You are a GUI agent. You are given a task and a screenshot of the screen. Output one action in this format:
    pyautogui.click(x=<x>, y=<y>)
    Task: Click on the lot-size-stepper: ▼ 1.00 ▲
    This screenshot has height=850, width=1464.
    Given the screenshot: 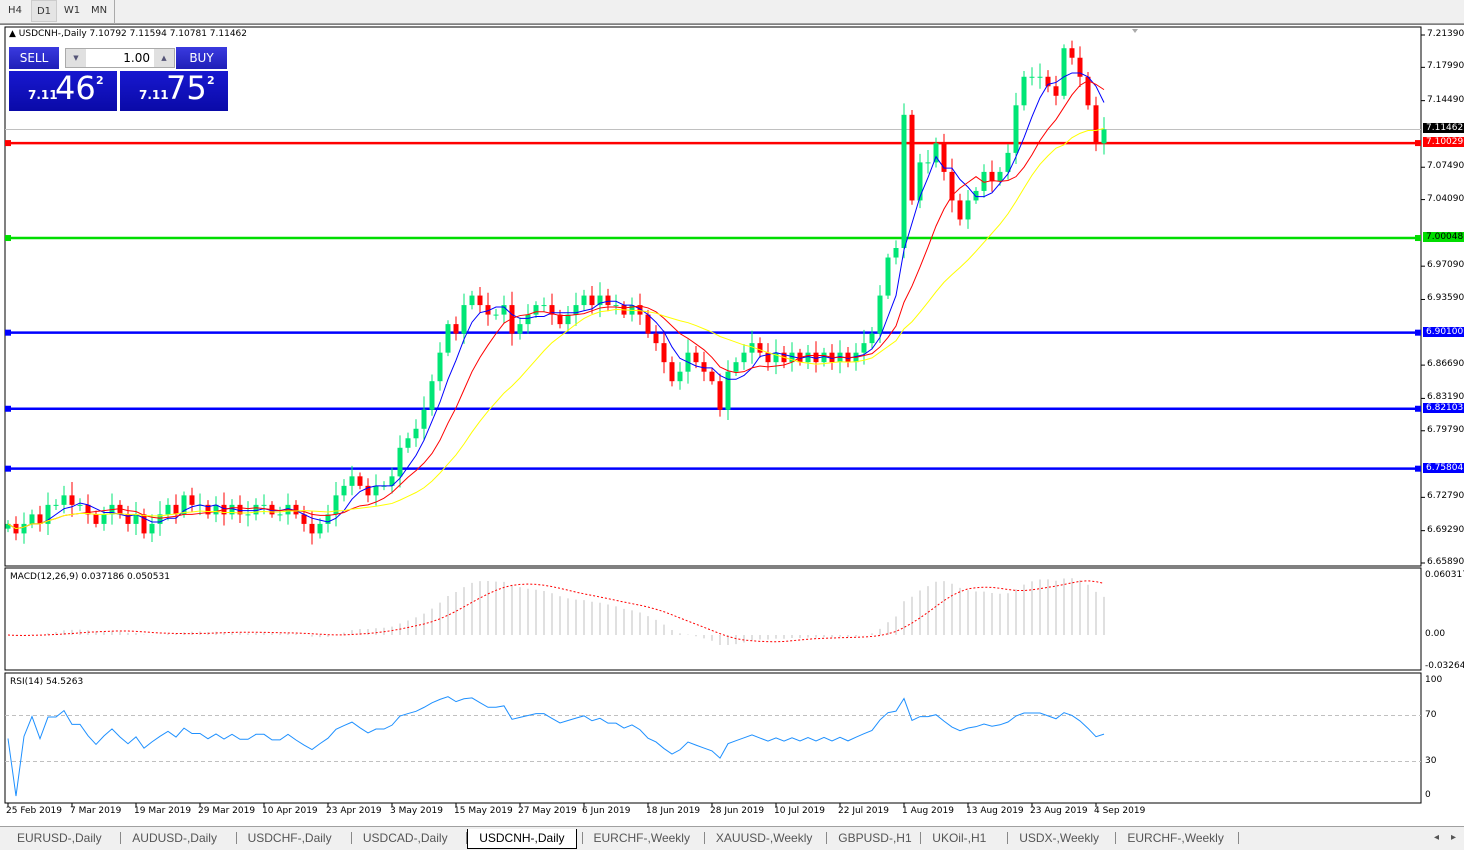 What is the action you would take?
    pyautogui.click(x=120, y=58)
    